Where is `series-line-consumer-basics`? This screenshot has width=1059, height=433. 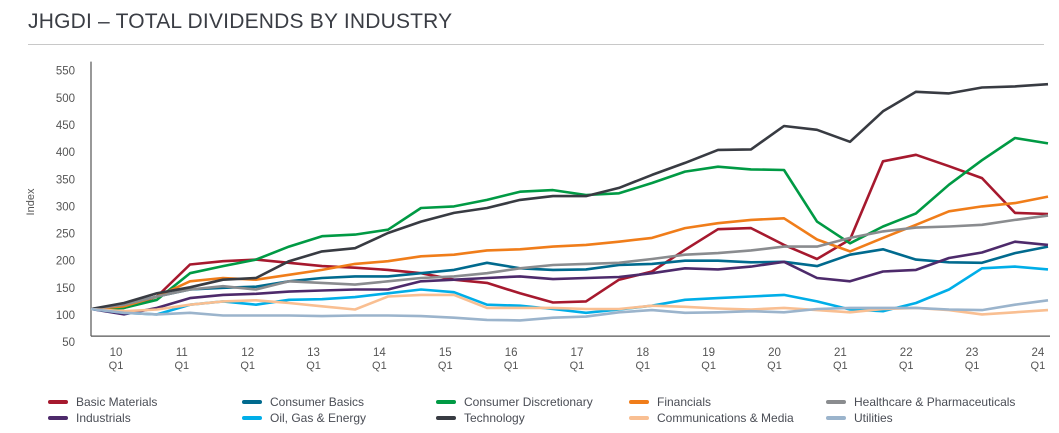
series-line-consumer-basics is located at coordinates (569, 278).